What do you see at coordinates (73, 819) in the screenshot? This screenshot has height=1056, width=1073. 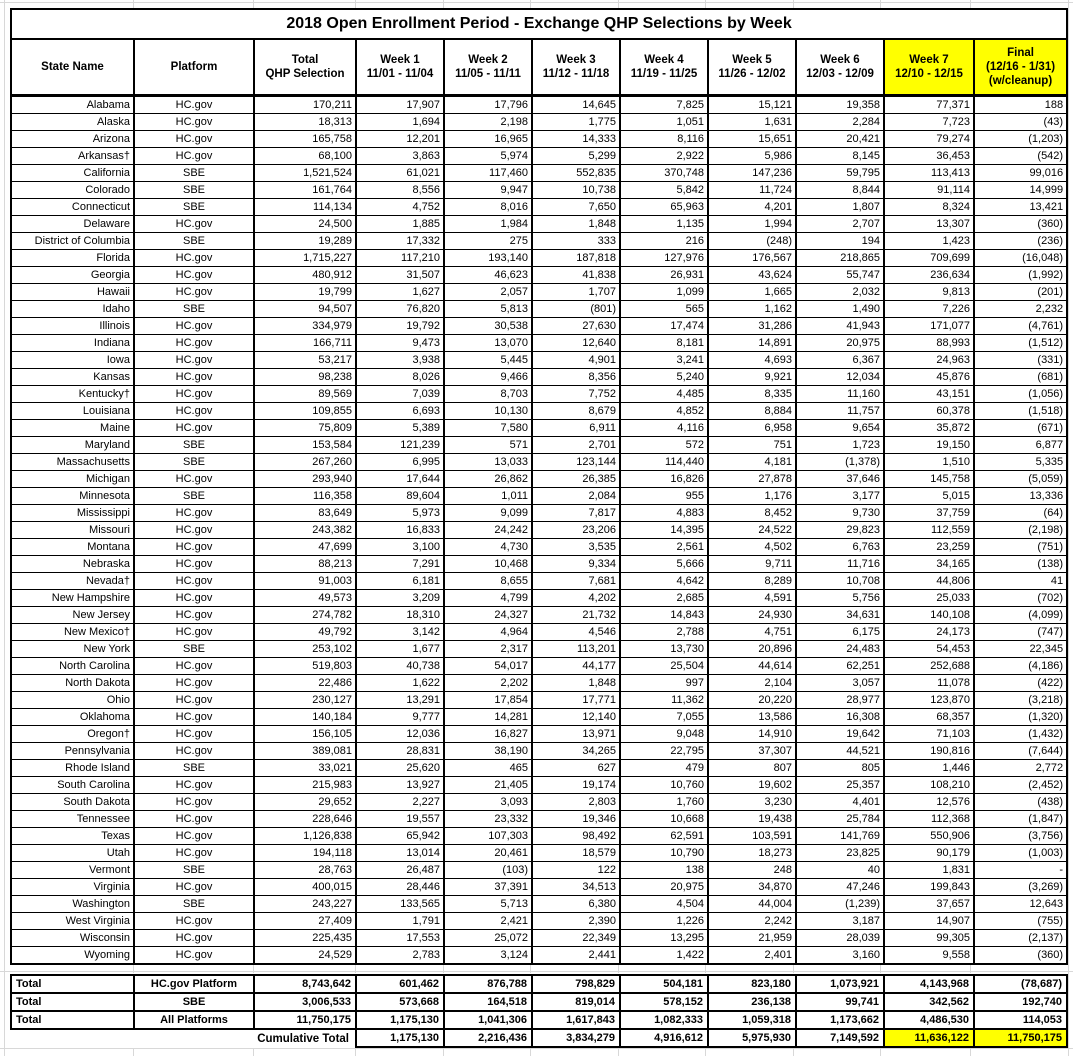 I see `state-name-cell: Tennessee` at bounding box center [73, 819].